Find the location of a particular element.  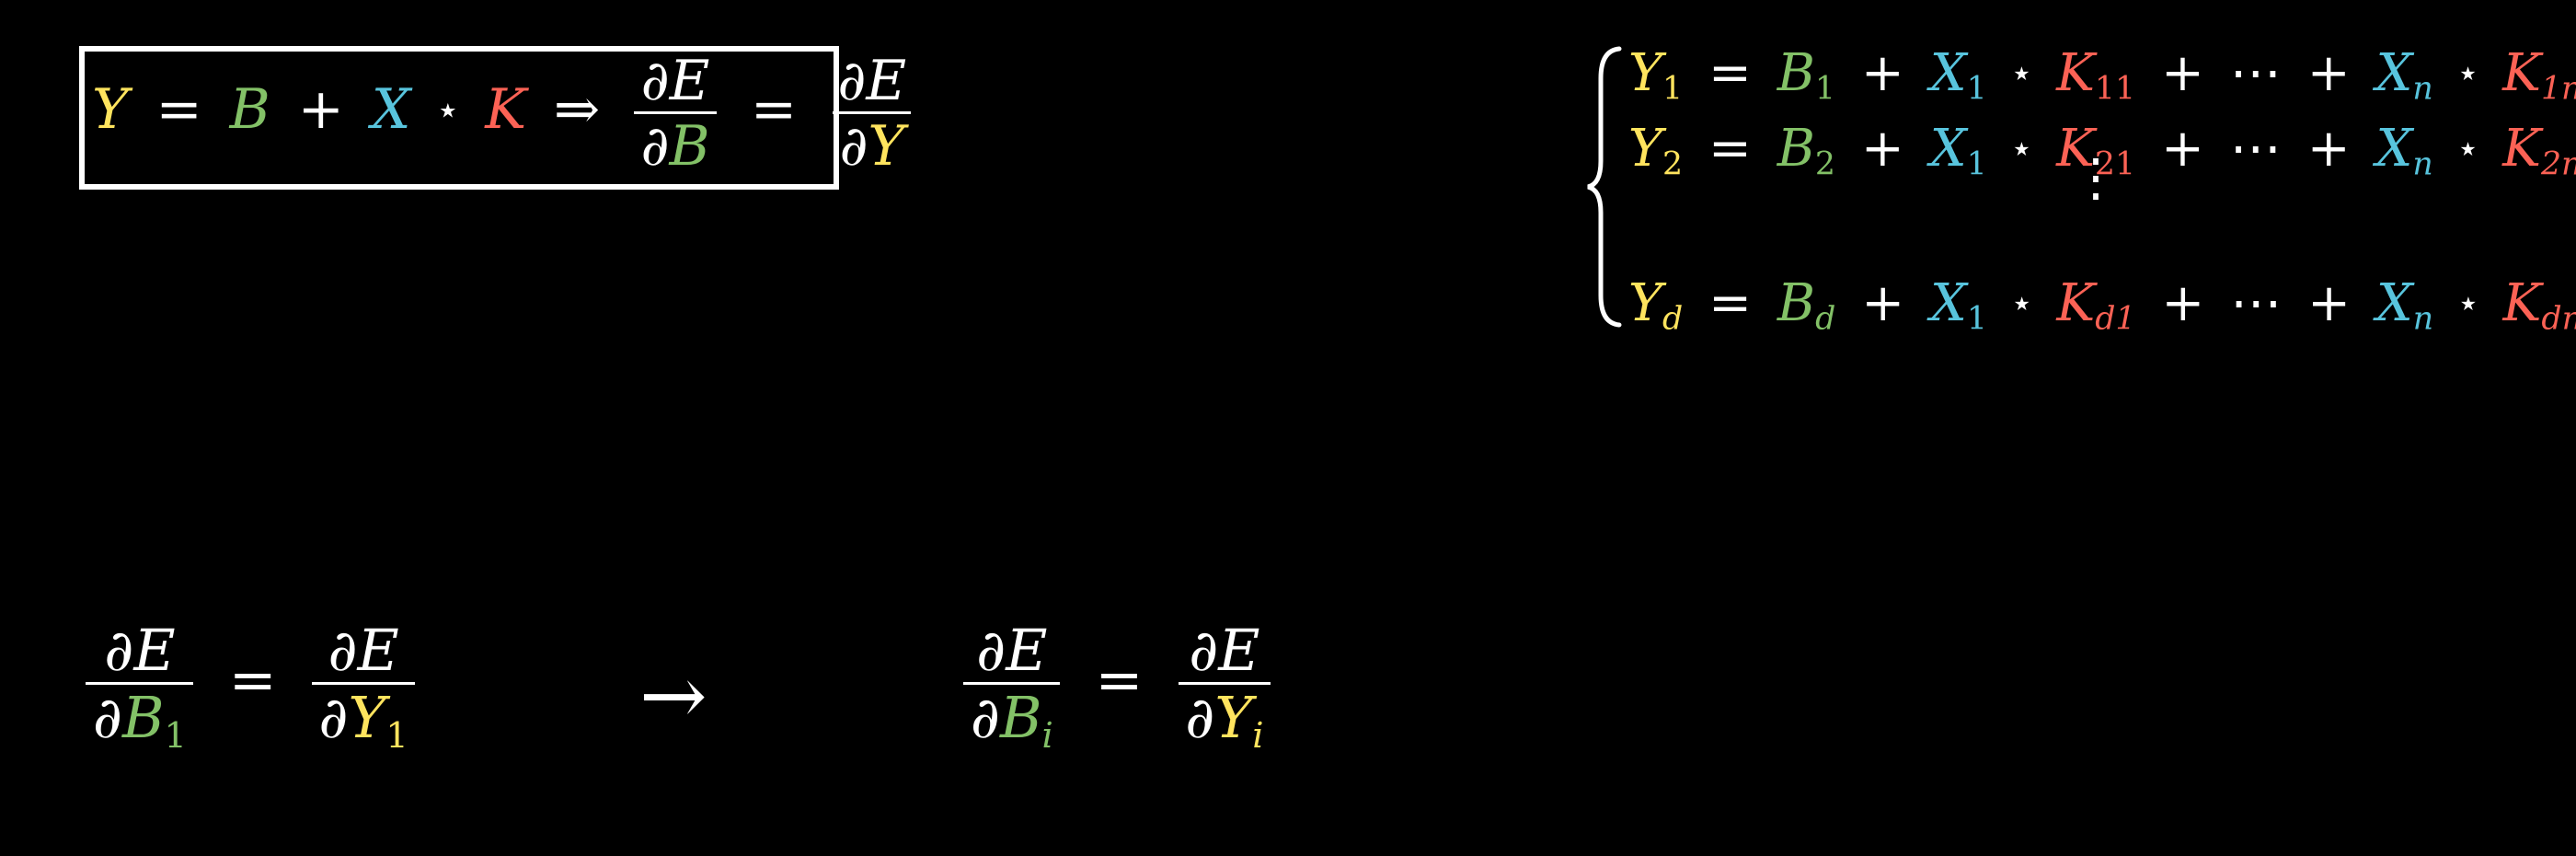

system-row: Y1 = B1 + X1 ⋆ K11 + ⋯ + Xn ⋆ K1n is located at coordinates (2102, 75).